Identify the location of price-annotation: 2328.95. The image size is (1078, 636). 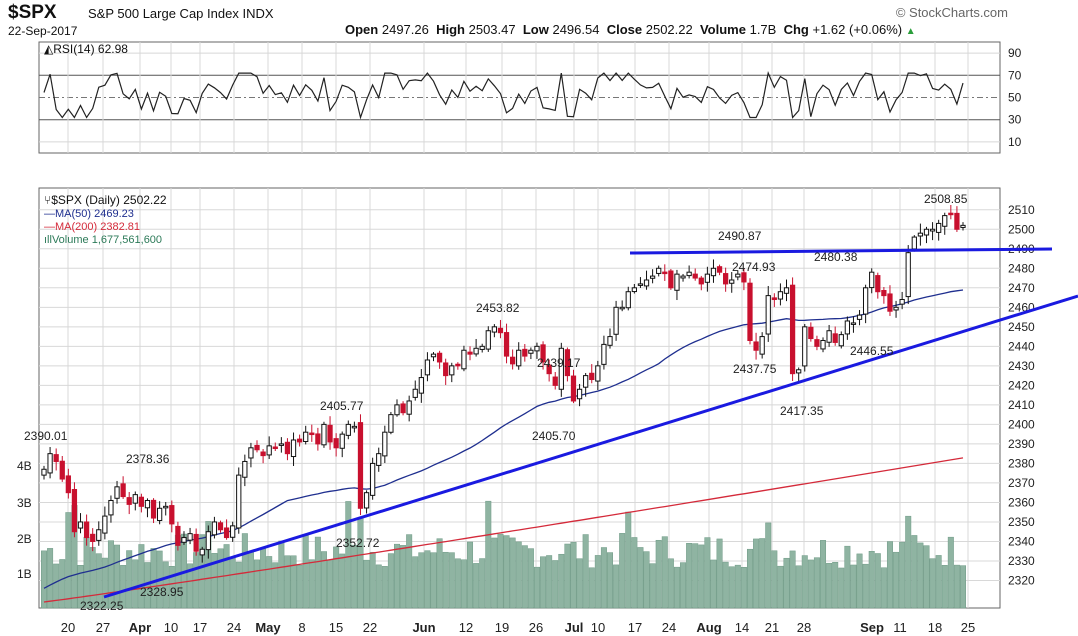
(162, 592).